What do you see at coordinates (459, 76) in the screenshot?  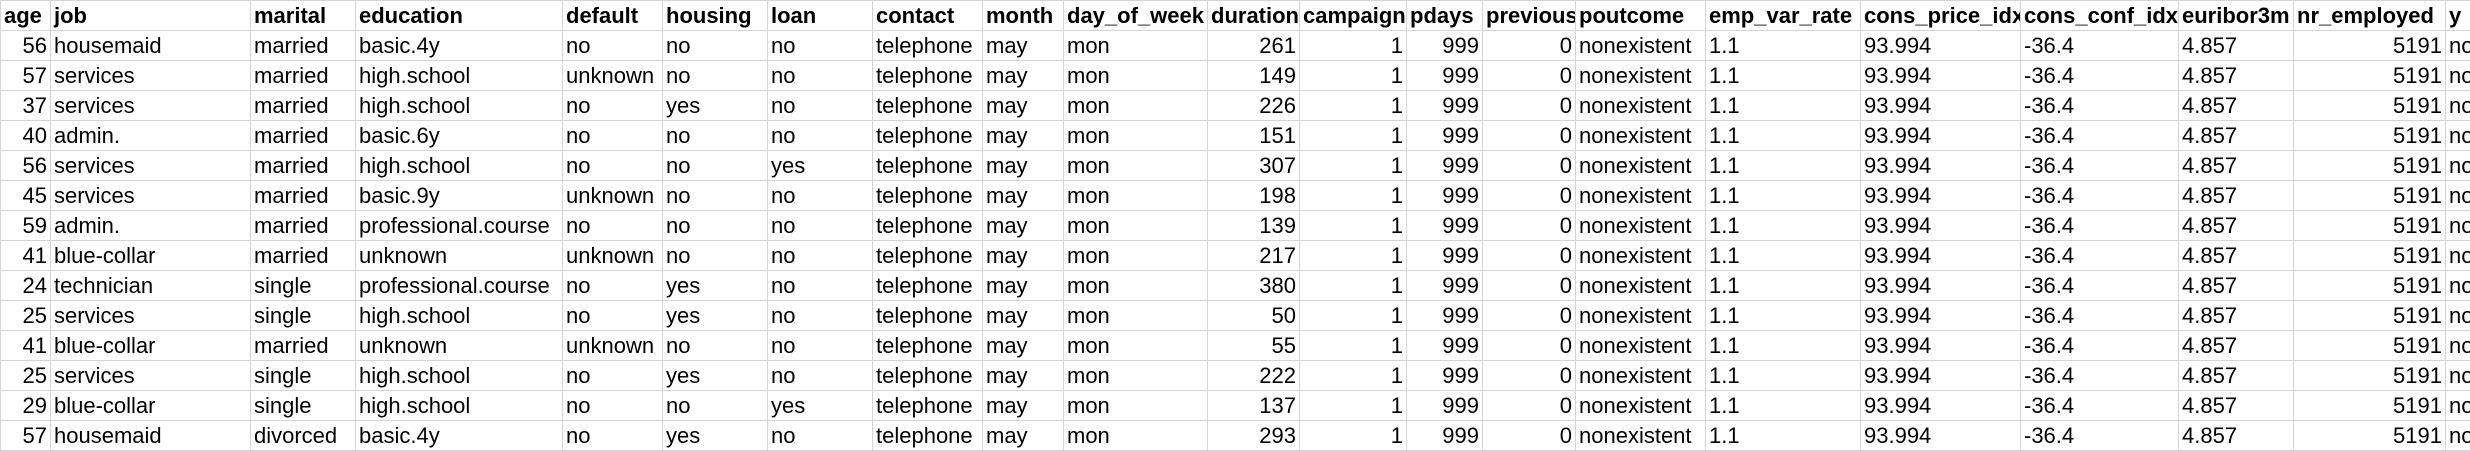 I see `cell-education: high.school` at bounding box center [459, 76].